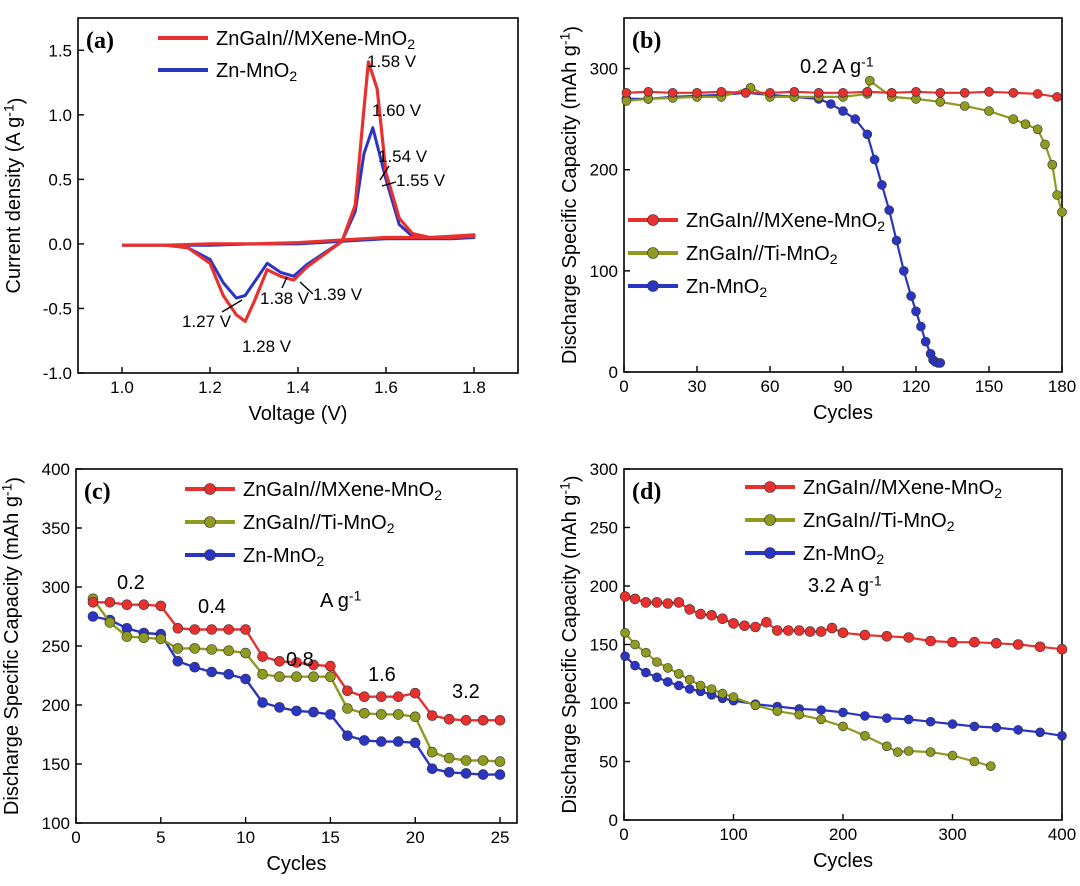 The image size is (1080, 886). What do you see at coordinates (60, 50) in the screenshot?
I see `y-tick-label: 1.5` at bounding box center [60, 50].